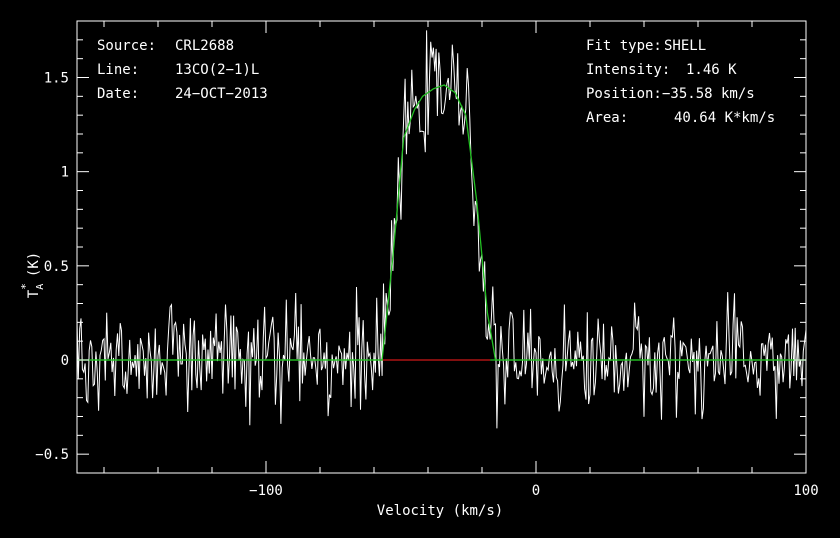  What do you see at coordinates (624, 46) in the screenshot?
I see `fit-type-label: Fit type:` at bounding box center [624, 46].